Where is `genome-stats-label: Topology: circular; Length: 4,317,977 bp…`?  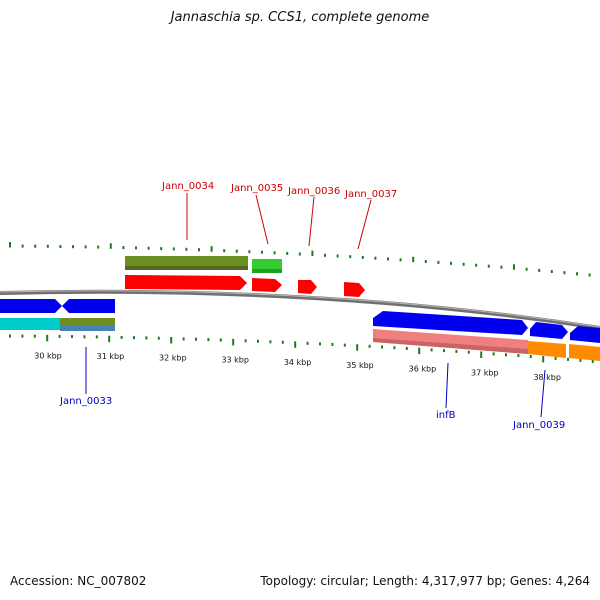
genome-stats-label: Topology: circular; Length: 4,317,977 bp… is located at coordinates (425, 581).